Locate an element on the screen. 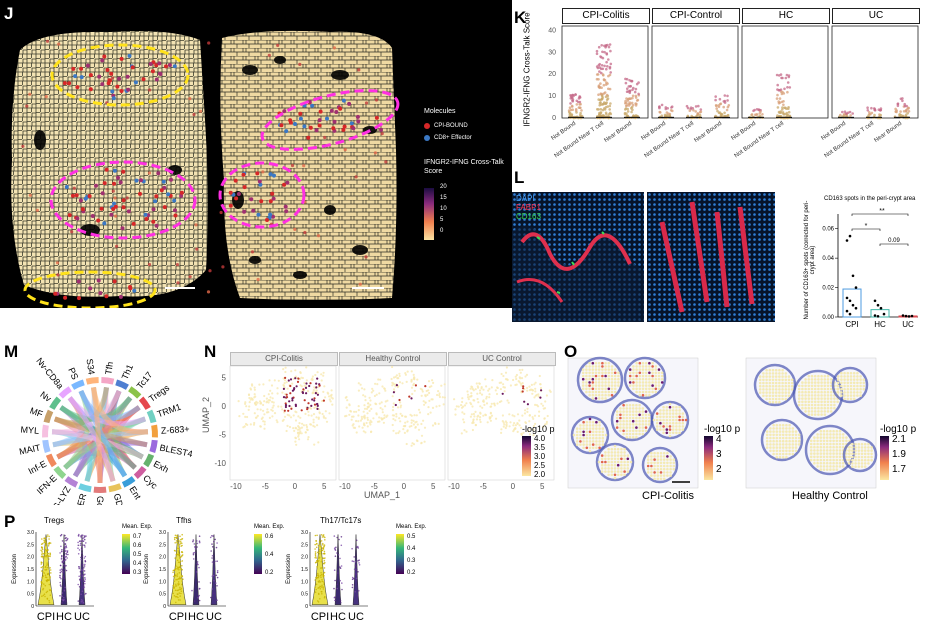  p-xtick: UC is located at coordinates (214, 617).